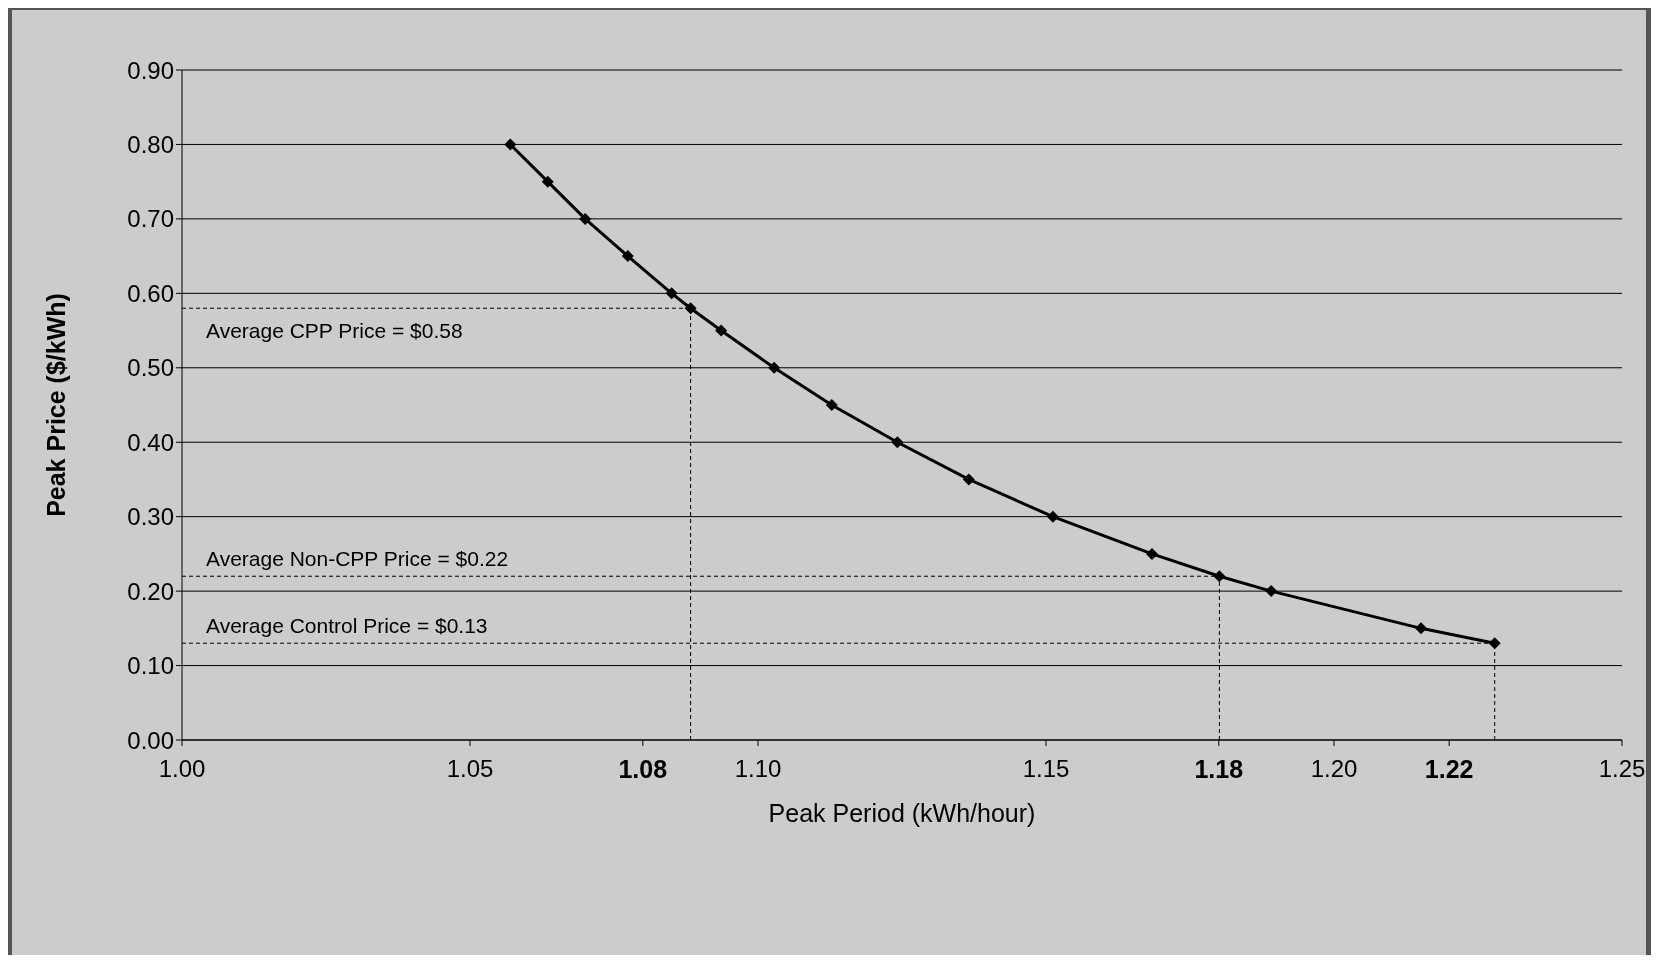 The width and height of the screenshot is (1659, 963). I want to click on y-tick-label: 0.50, so click(150, 368).